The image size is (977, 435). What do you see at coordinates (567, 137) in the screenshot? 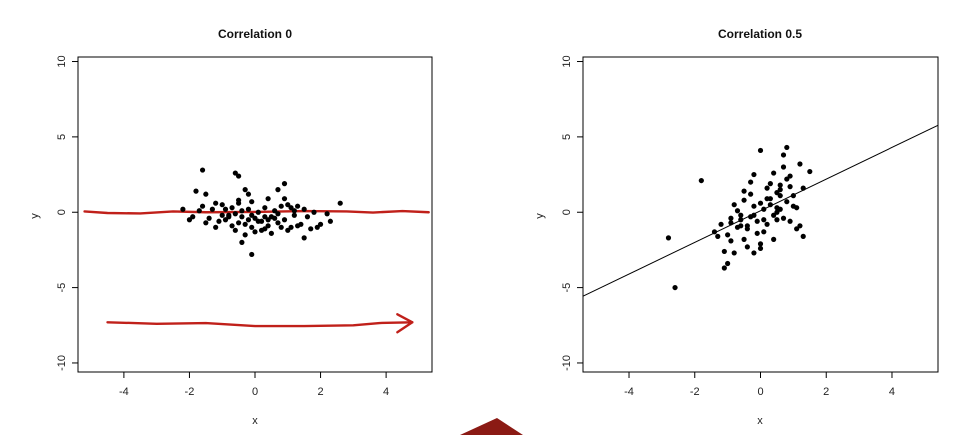
I see `y-tick-label: 5` at bounding box center [567, 137].